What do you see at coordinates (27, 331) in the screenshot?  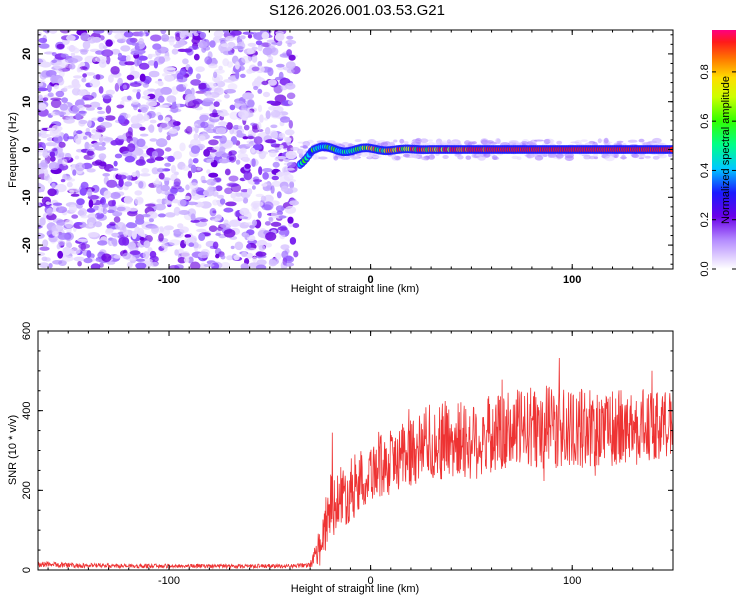 I see `y-tick-label: 600` at bounding box center [27, 331].